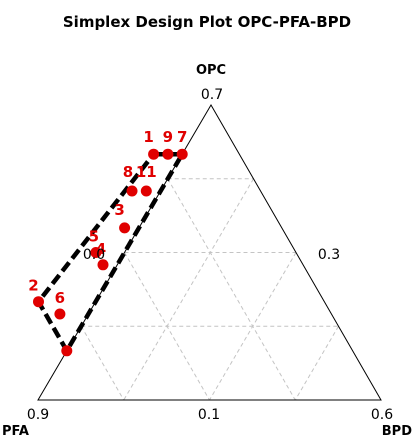 Image resolution: width=415 pixels, height=438 pixels. I want to click on tick-label-top: 0.7, so click(212, 95).